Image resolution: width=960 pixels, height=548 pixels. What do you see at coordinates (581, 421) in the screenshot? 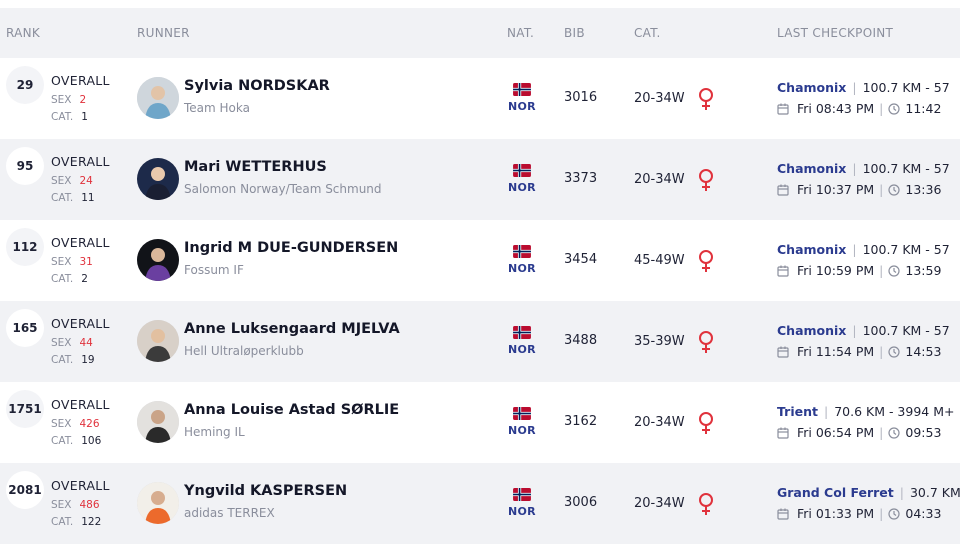
I see `bib-number: 3162` at bounding box center [581, 421].